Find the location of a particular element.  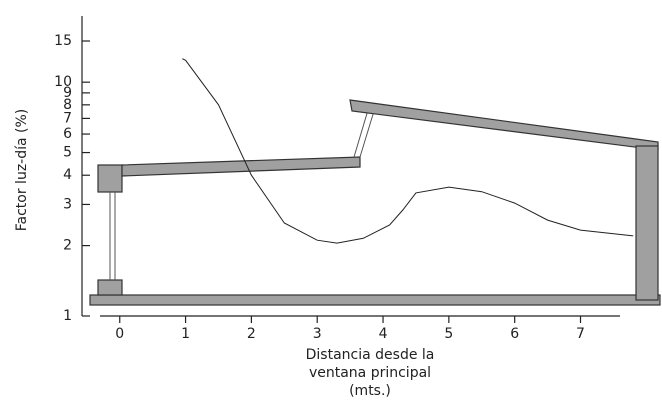

y-tick-label: 8 is located at coordinates (67, 105).